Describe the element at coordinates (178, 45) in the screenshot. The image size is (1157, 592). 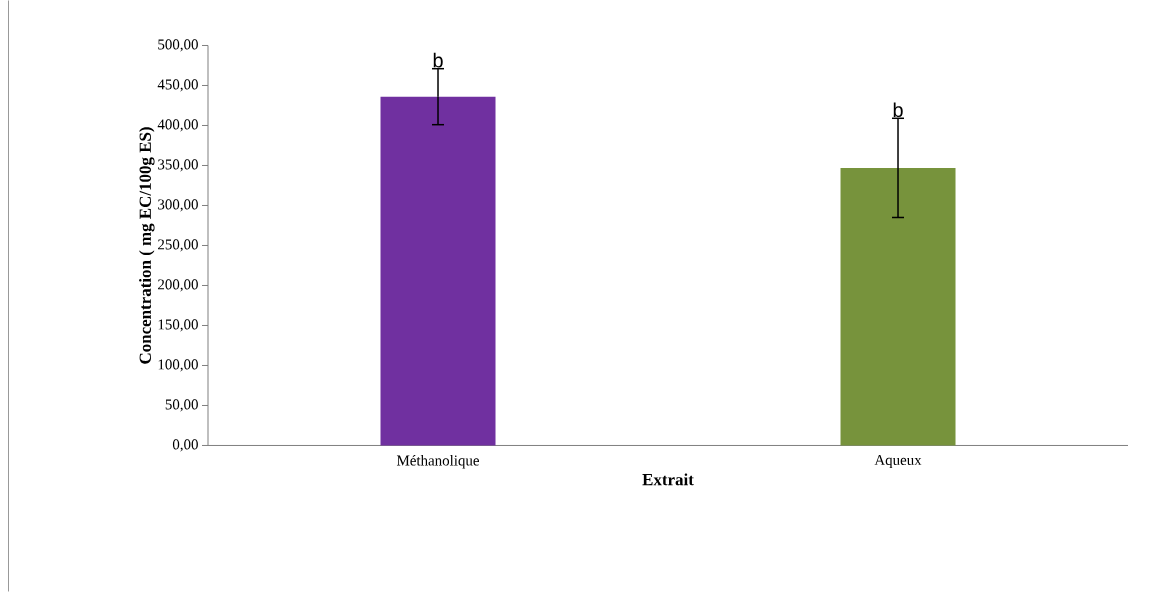
I see `y-tick-label: 500,00` at that location.